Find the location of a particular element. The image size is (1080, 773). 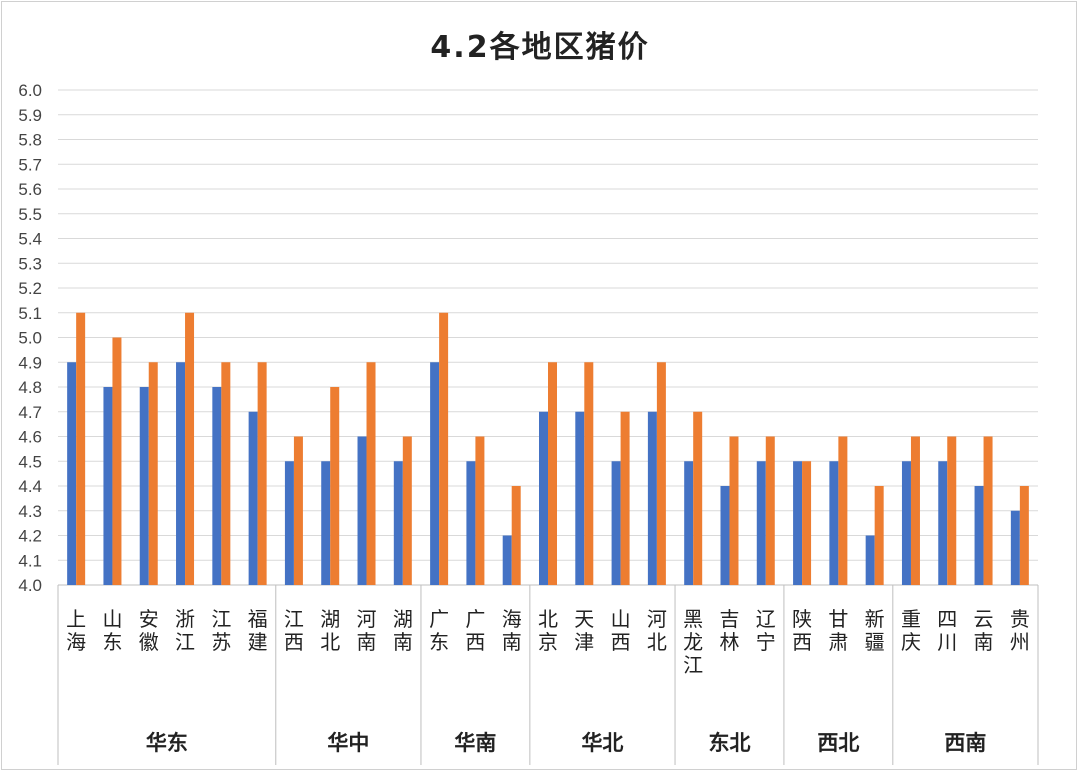

x-tick-label: 辽宁 is located at coordinates (766, 630).